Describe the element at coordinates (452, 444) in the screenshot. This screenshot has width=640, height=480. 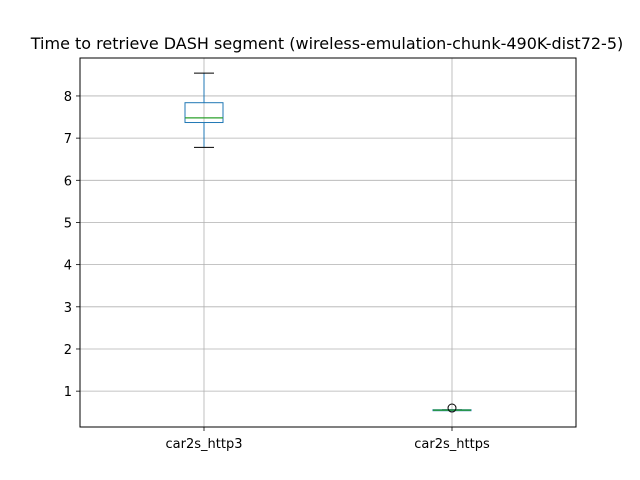
I see `x-tick-label: car2s_https` at that location.